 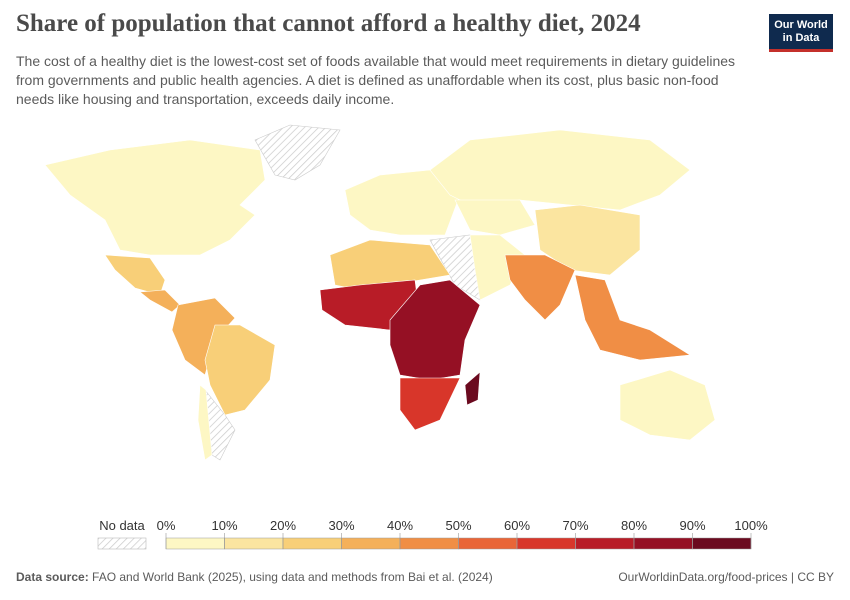 What do you see at coordinates (400, 525) in the screenshot?
I see `legend-tick-label: 40%` at bounding box center [400, 525].